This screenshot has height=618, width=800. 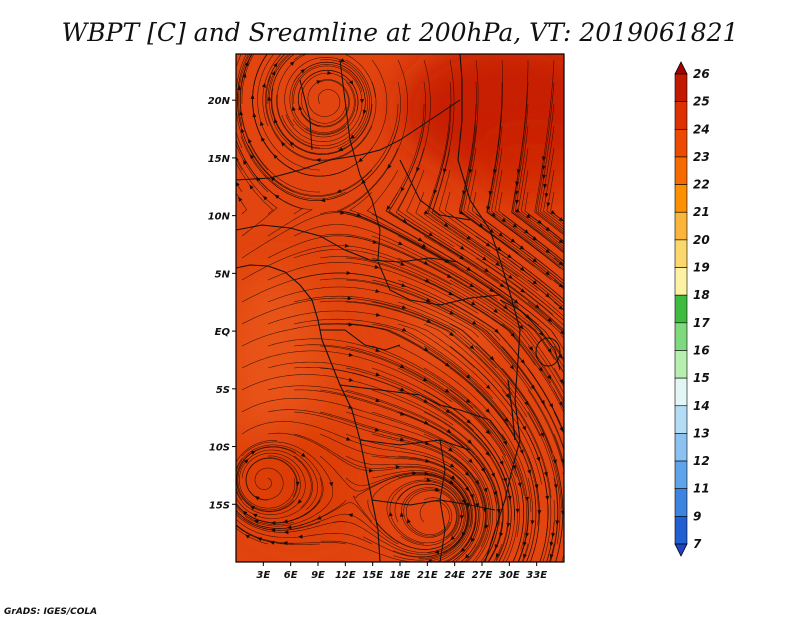 I want to click on lat-tick-label: 5N, so click(x=223, y=274).